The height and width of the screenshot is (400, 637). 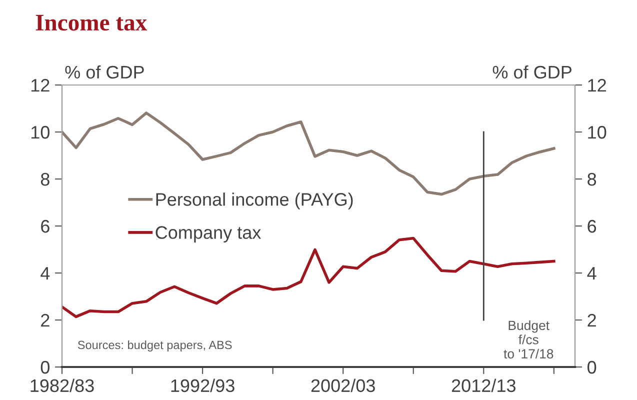 What do you see at coordinates (591, 273) in the screenshot?
I see `y2-tick-label: 4` at bounding box center [591, 273].